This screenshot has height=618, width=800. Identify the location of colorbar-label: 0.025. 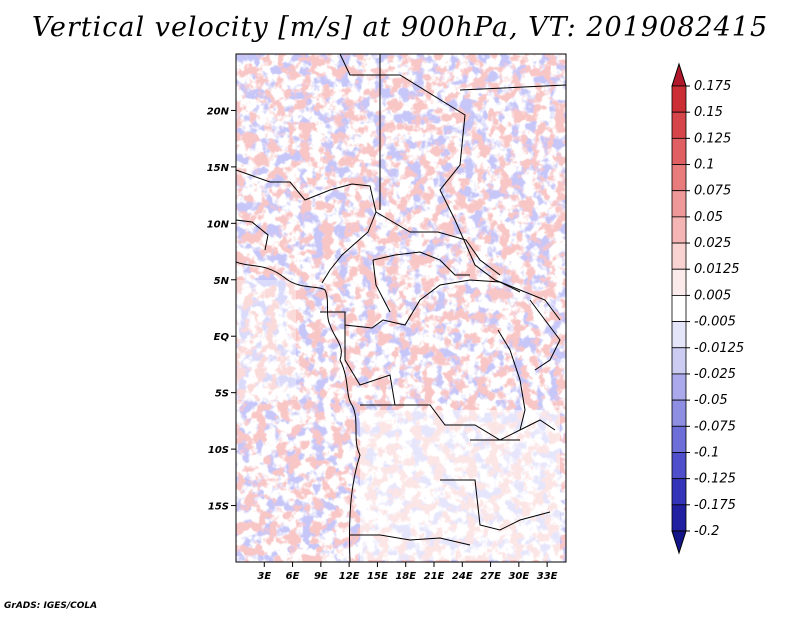
(712, 243).